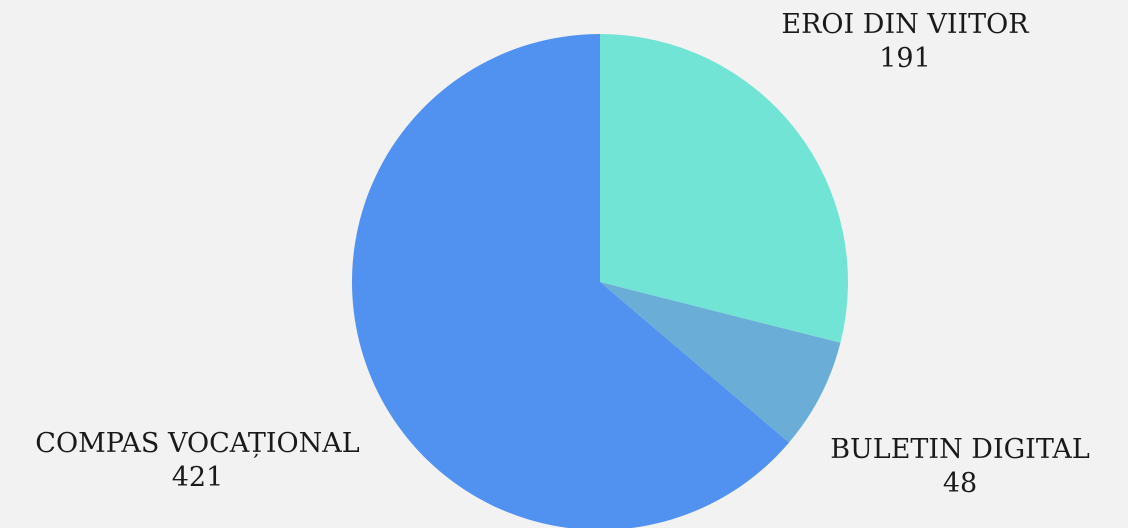 This screenshot has width=1128, height=528. Describe the element at coordinates (197, 477) in the screenshot. I see `slice-value-compas-vocational: 421` at that location.